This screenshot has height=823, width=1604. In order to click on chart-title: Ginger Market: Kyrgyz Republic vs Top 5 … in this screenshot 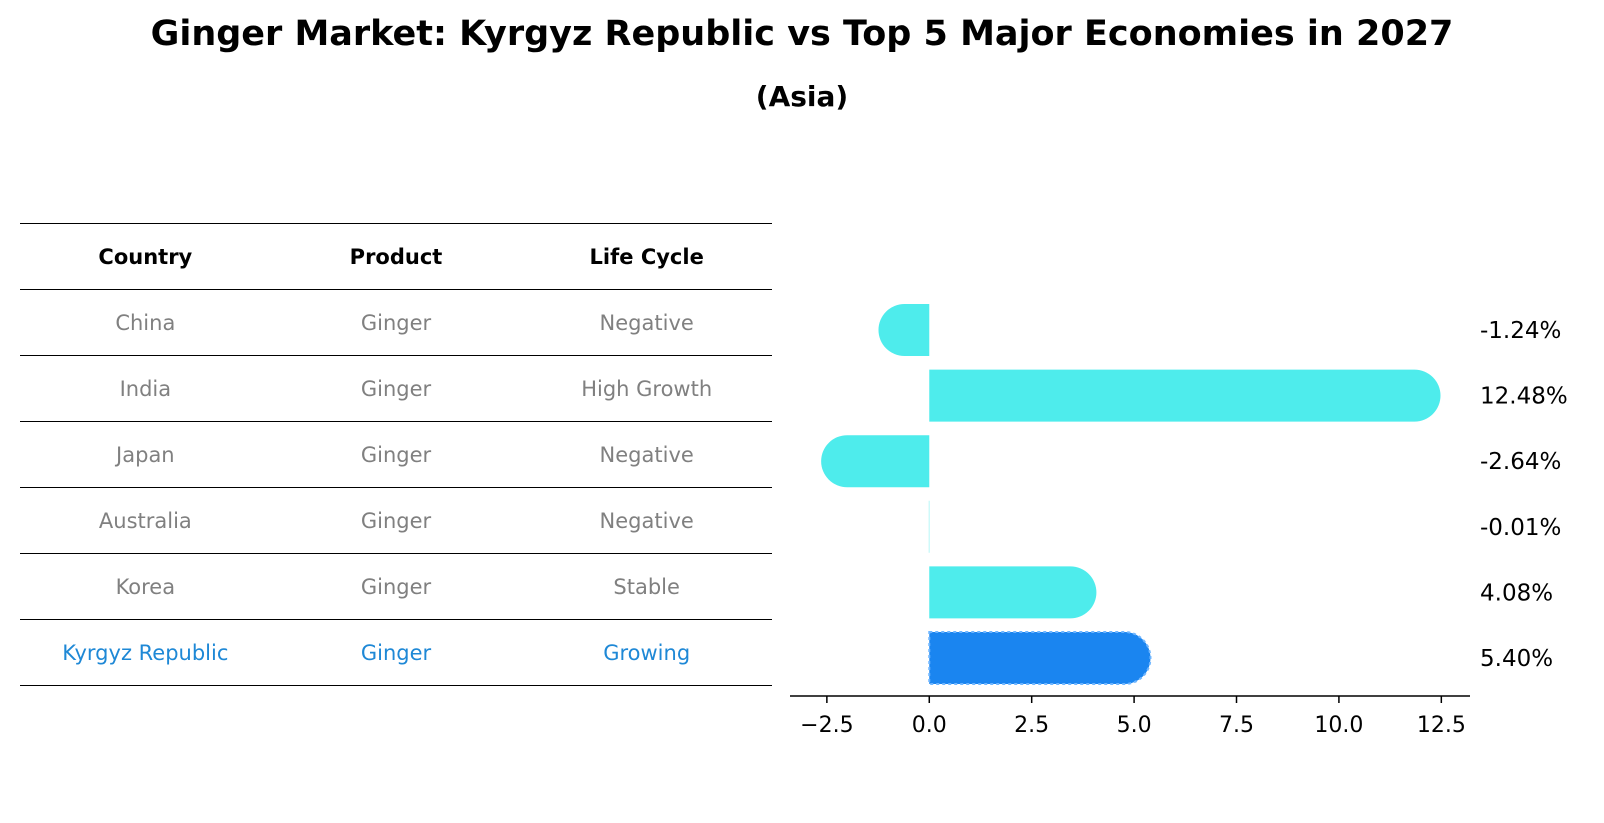, I will do `click(802, 34)`.